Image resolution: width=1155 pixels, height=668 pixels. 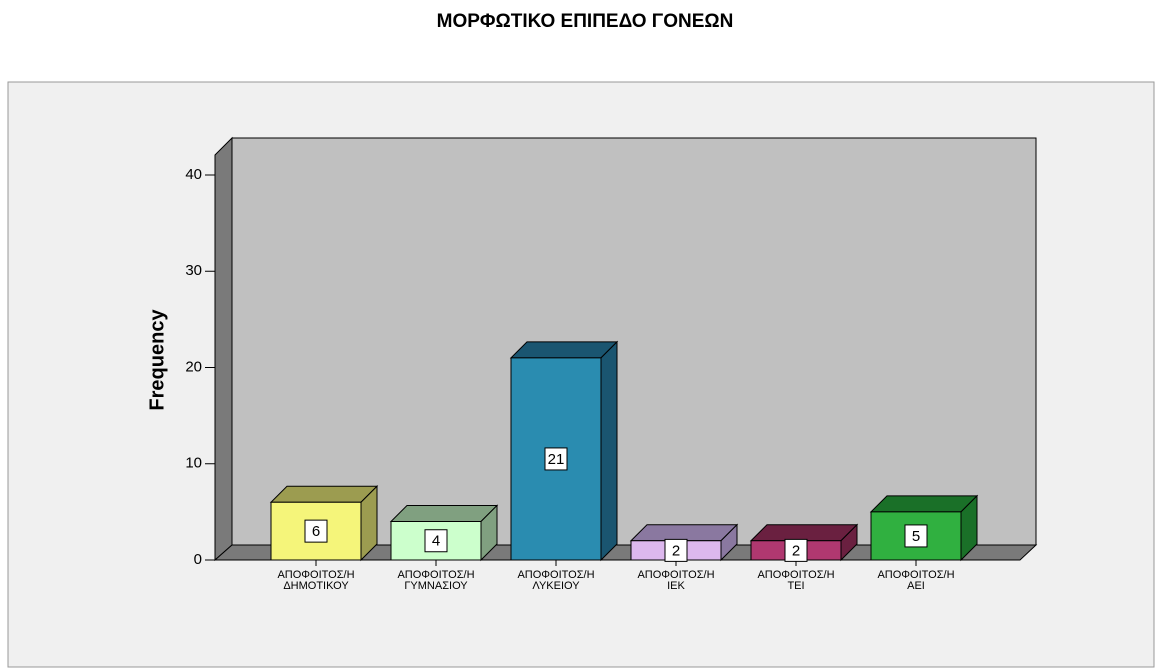 What do you see at coordinates (315, 580) in the screenshot?
I see `x-tick-label: ΑΠΟΦΟΙΤΟΣ/Η ΔΗΜΟΤΙΚΟΥ` at bounding box center [315, 580].